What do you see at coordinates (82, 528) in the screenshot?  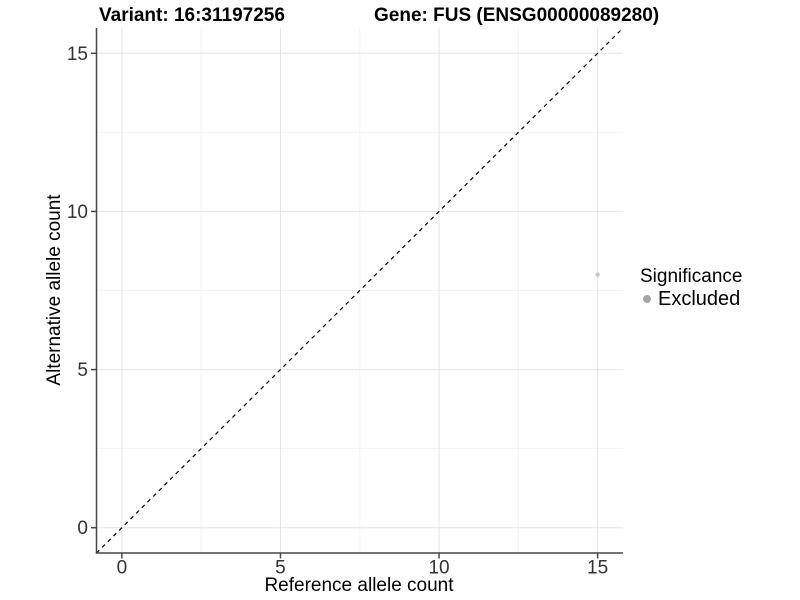 I see `y-tick-label: 0` at bounding box center [82, 528].